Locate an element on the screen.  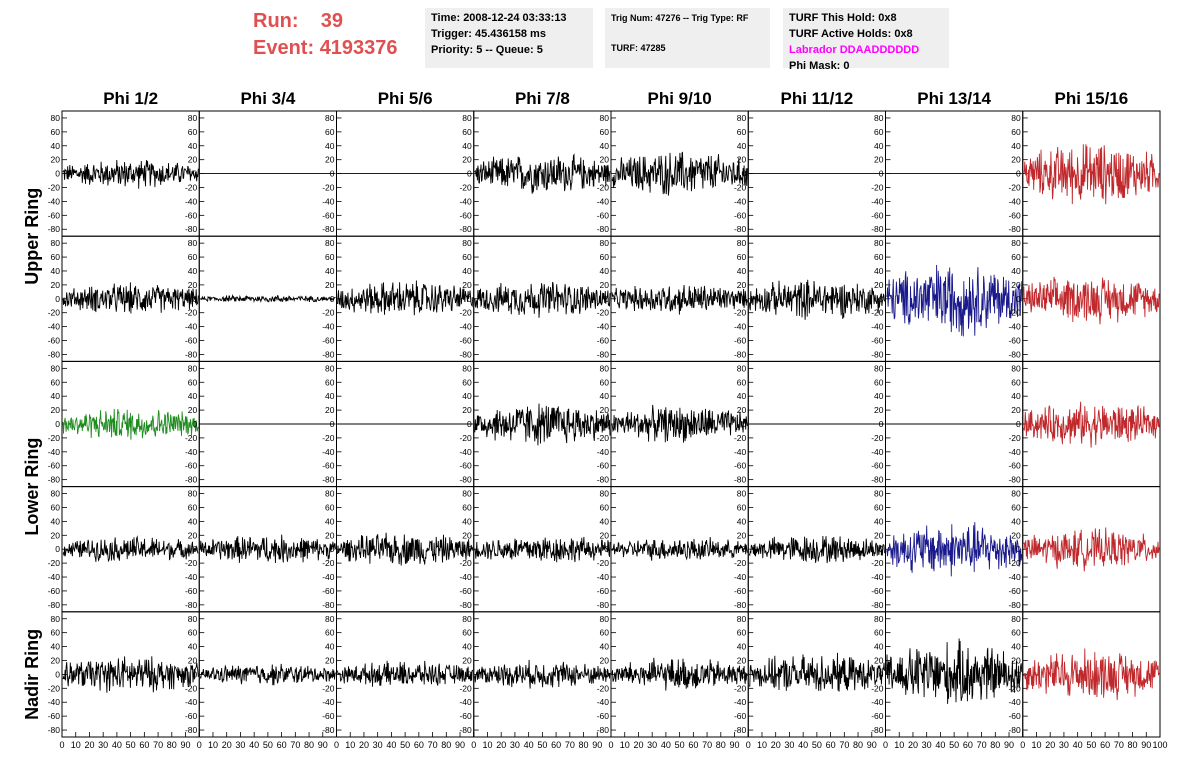
trig-text: Trig Num: 47276 -- Trig Type: RF is located at coordinates (680, 18).